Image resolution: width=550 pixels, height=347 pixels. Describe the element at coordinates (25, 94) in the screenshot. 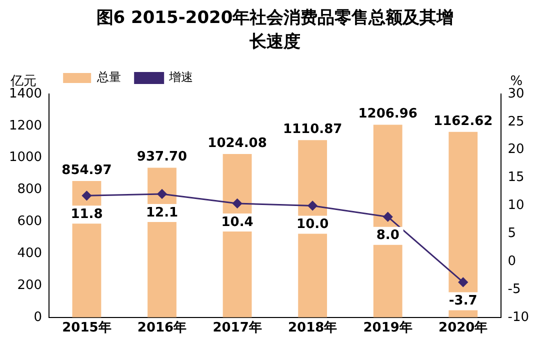

I see `y-tick-label: 1400` at that location.